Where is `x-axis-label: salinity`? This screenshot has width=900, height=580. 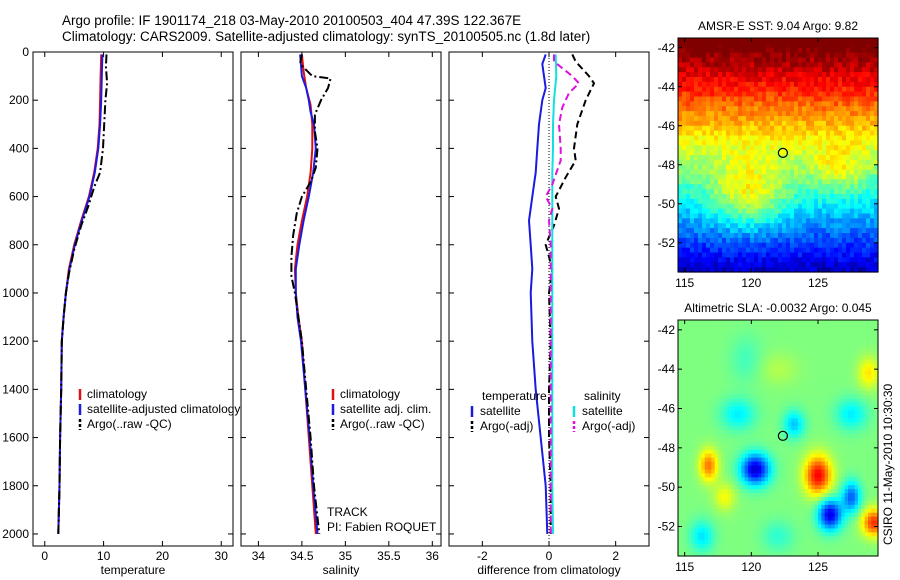
x-axis-label: salinity is located at coordinates (341, 570).